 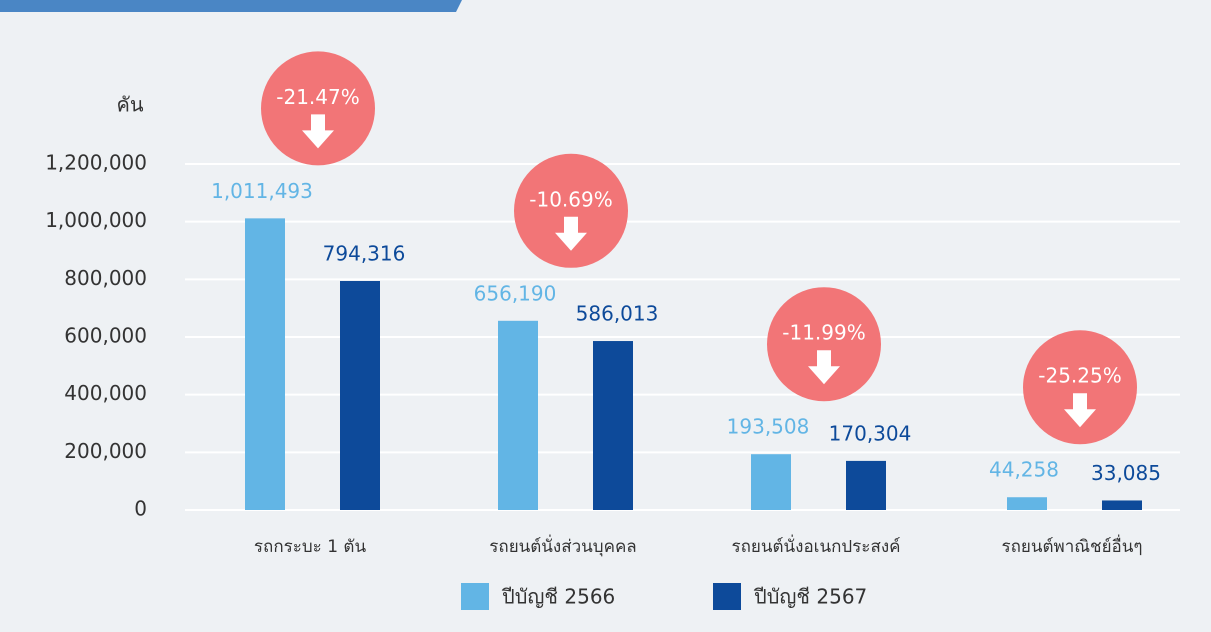 What do you see at coordinates (1071, 545) in the screenshot?
I see `x-tick-label: รถยนต์พาณิชย์อื่นๆ` at bounding box center [1071, 545].